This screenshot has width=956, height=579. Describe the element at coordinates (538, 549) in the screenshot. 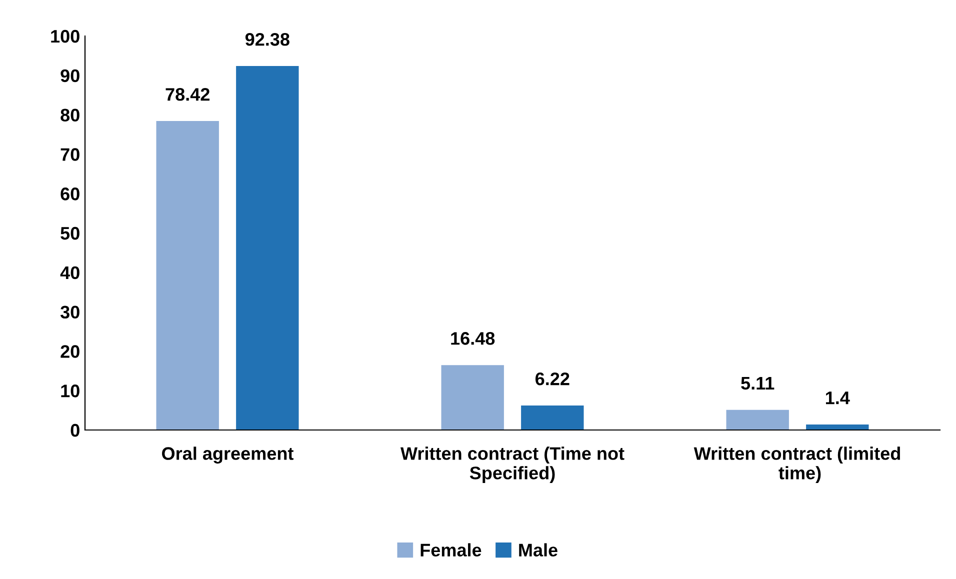

I see `legend-label: Male` at that location.